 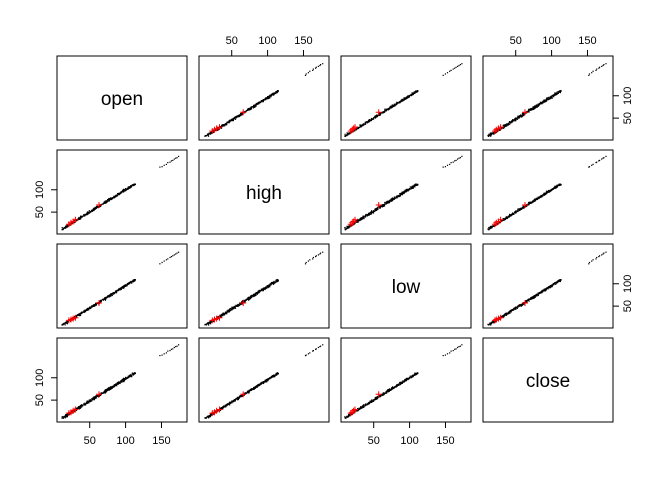 I want to click on panel-open-low, so click(x=406, y=98).